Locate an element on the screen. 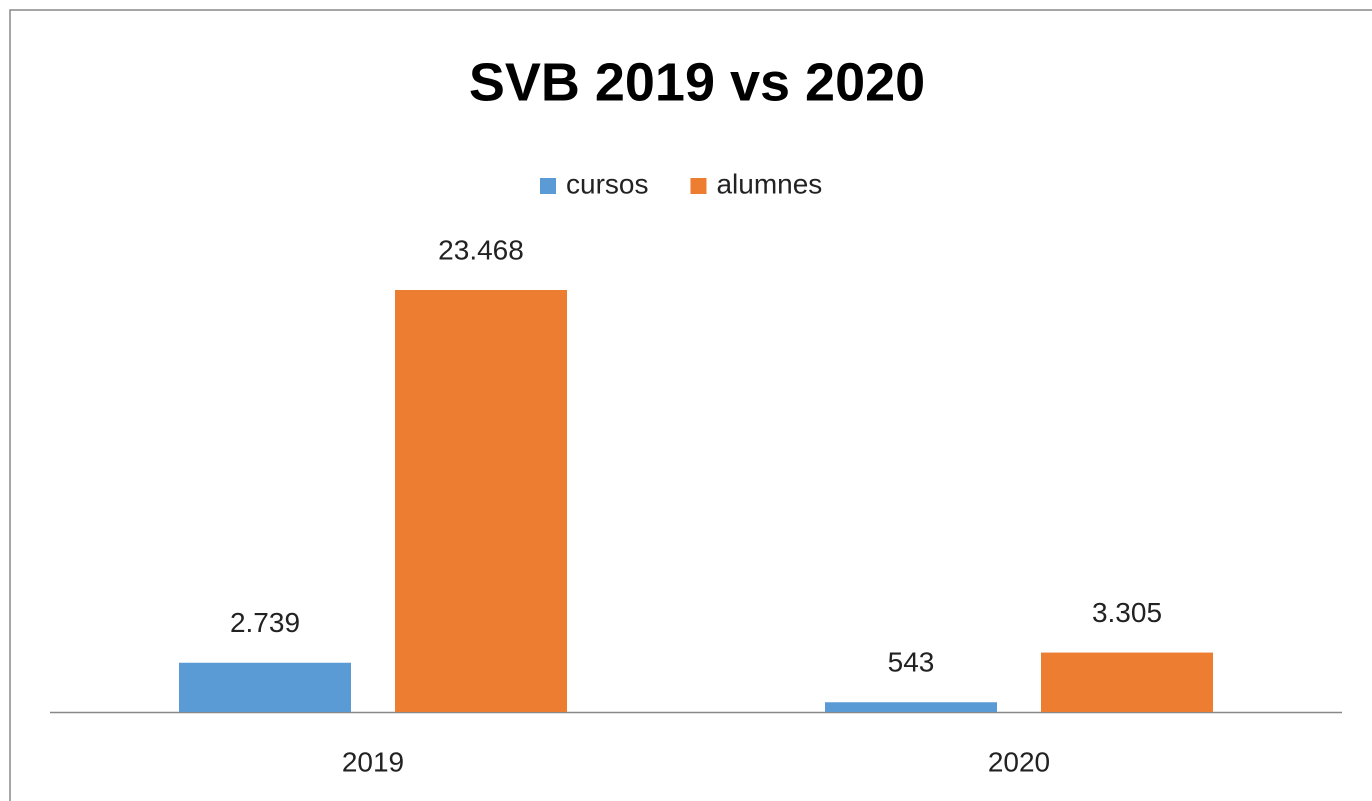 The image size is (1372, 801). legend-label: alumnes is located at coordinates (769, 183).